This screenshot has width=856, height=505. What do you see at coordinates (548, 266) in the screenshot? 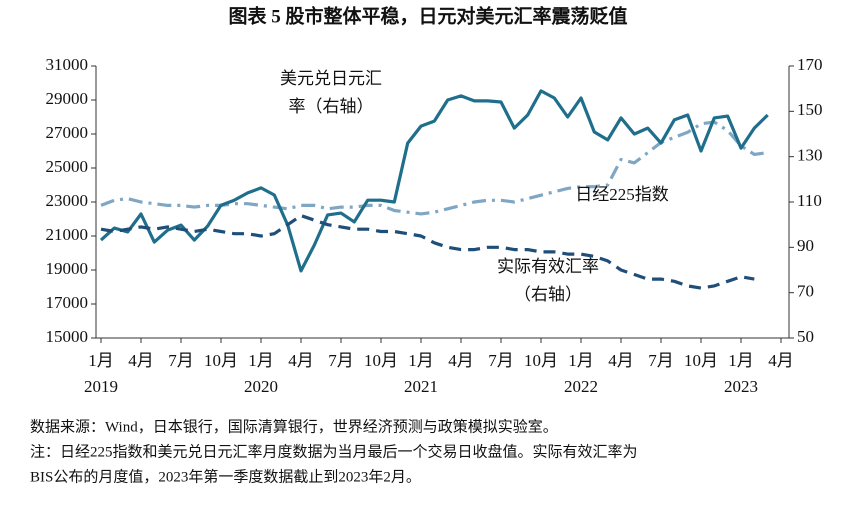
I see `series-label: 实际有效汇率` at bounding box center [548, 266].